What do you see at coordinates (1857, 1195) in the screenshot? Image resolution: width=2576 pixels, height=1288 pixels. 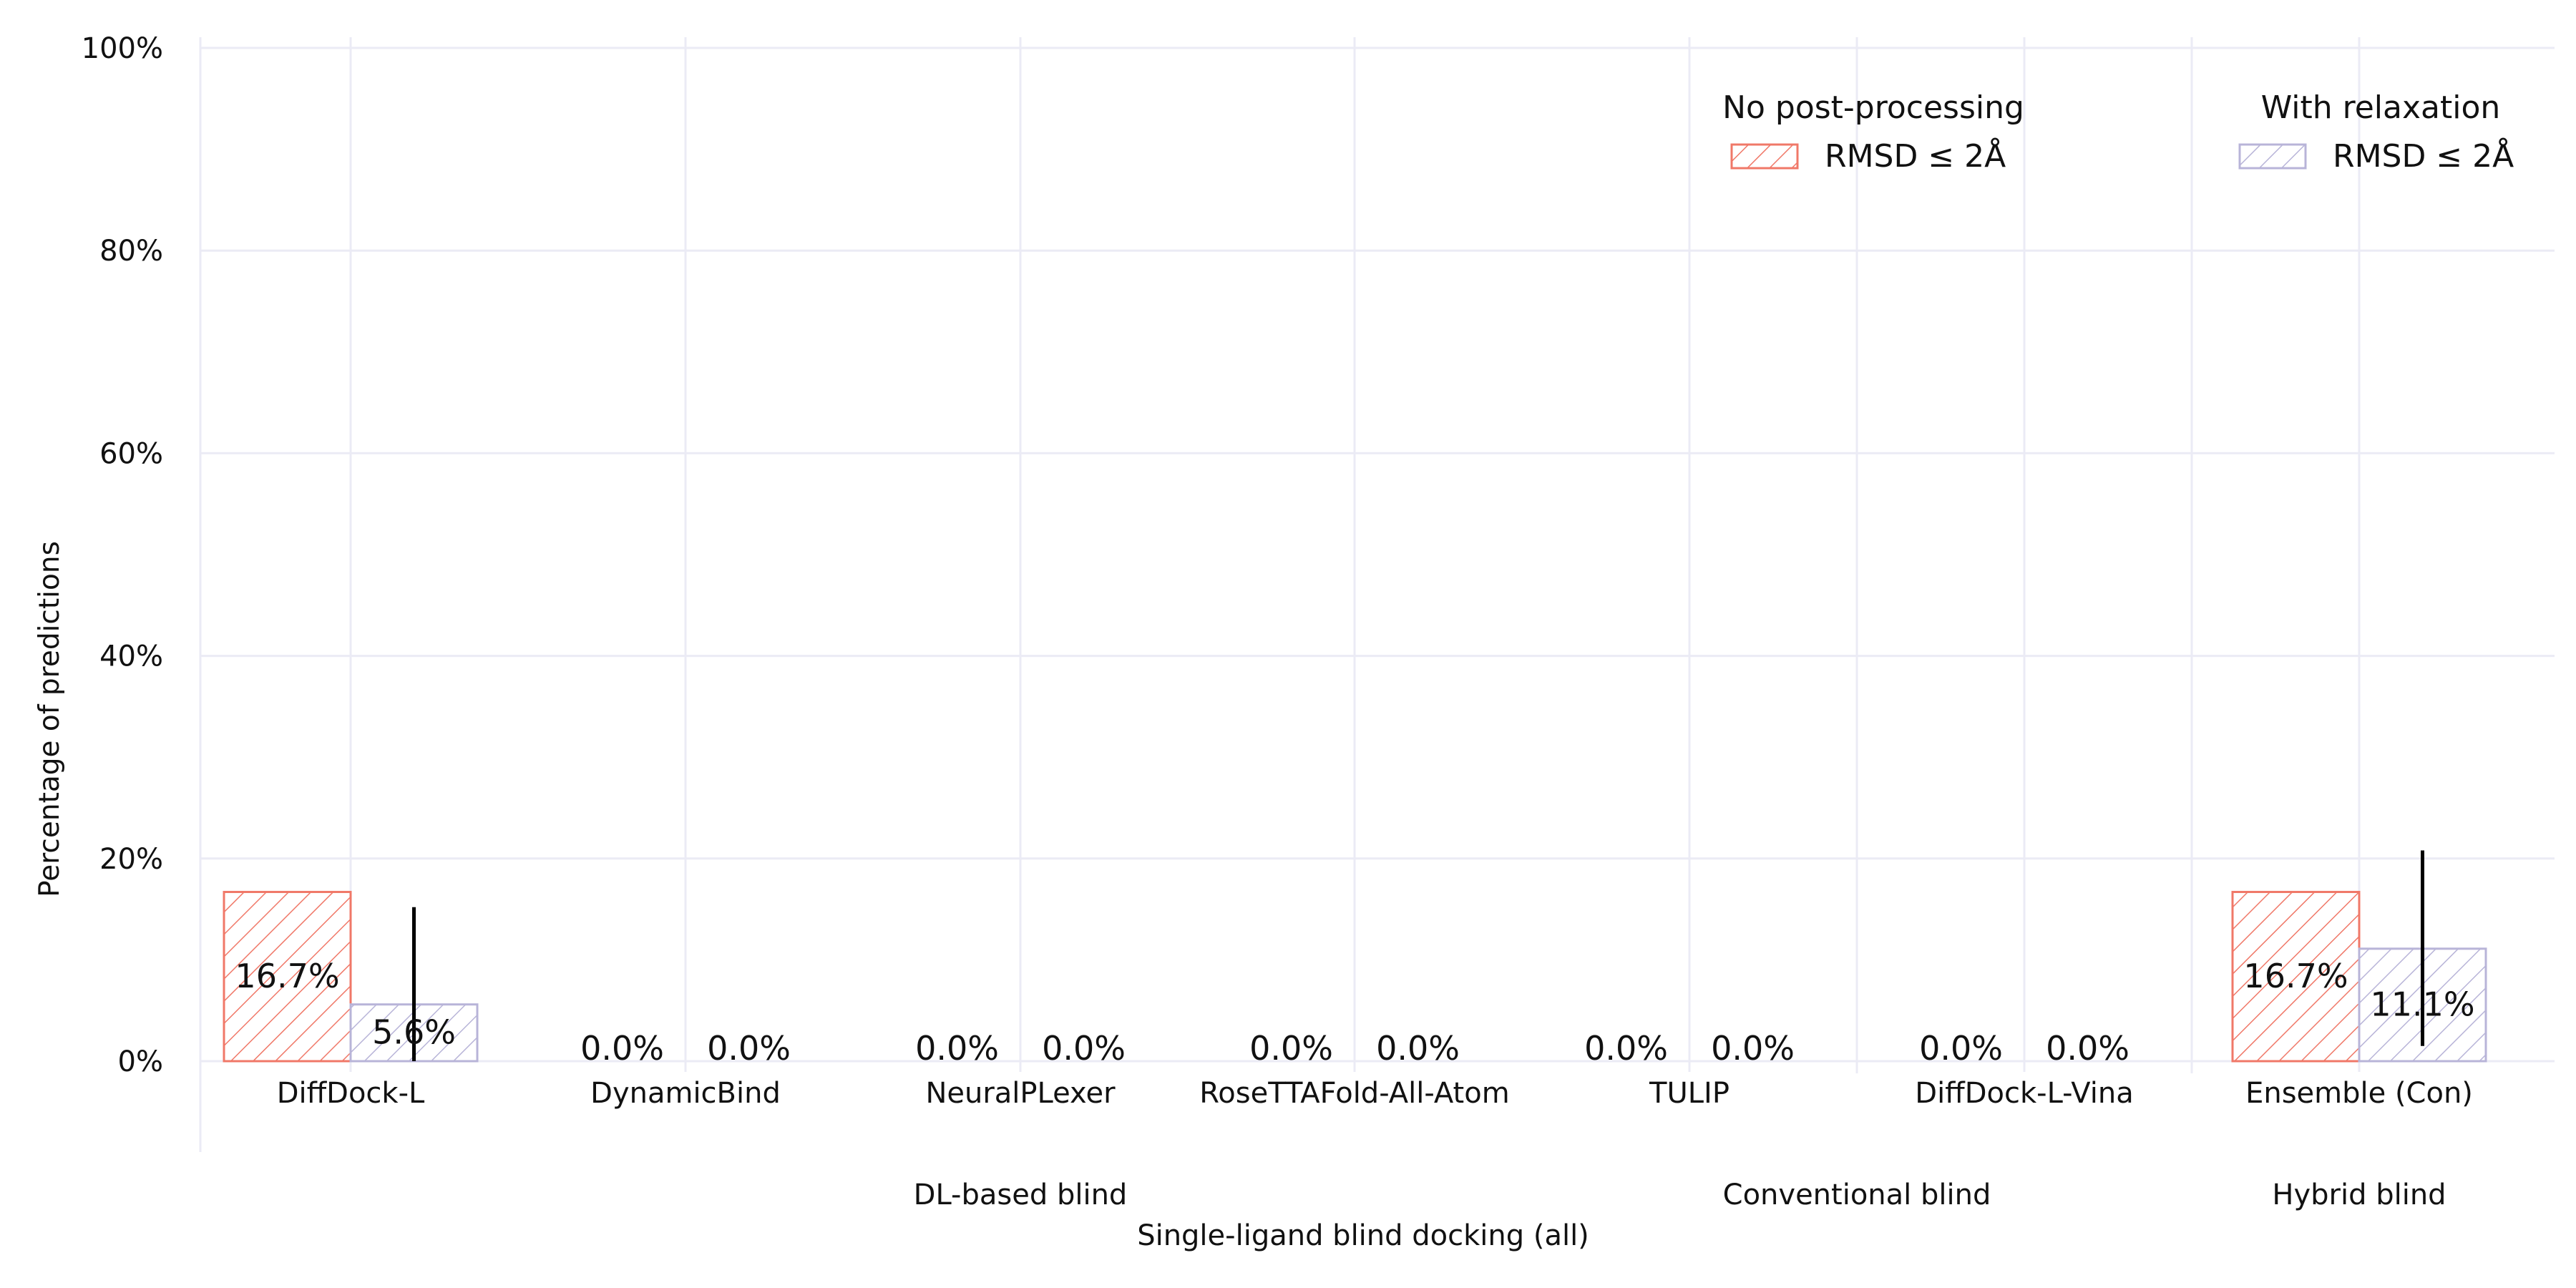 I see `group-label: Conventional blind` at bounding box center [1857, 1195].